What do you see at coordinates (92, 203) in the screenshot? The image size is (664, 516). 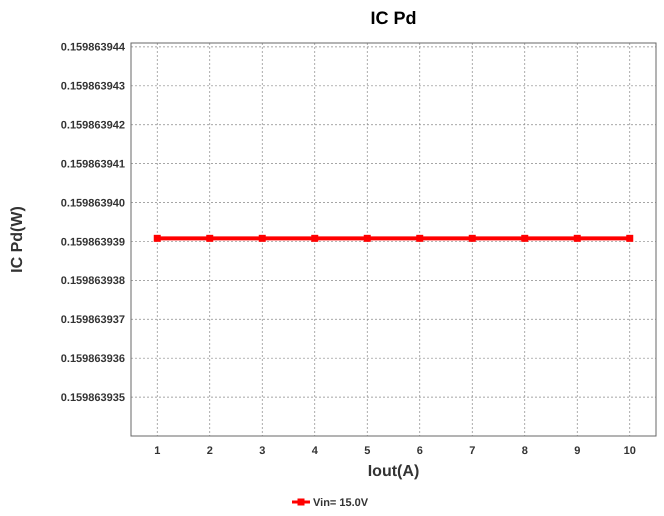 I see `y-tick-label: 0.159863940` at bounding box center [92, 203].